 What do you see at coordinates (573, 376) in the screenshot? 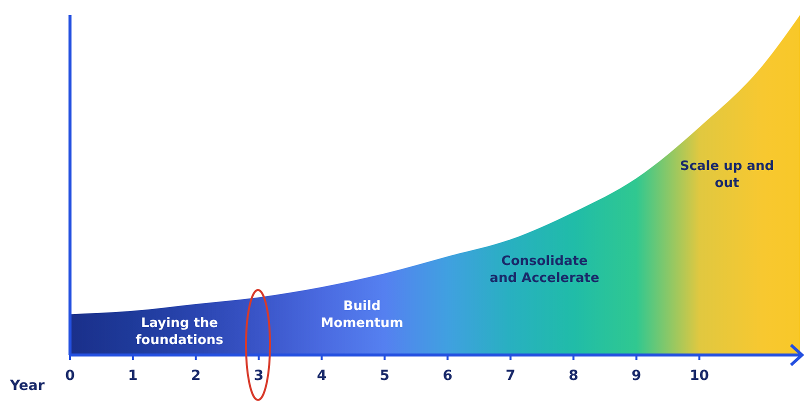
I see `x-tick-label: 8` at bounding box center [573, 376].